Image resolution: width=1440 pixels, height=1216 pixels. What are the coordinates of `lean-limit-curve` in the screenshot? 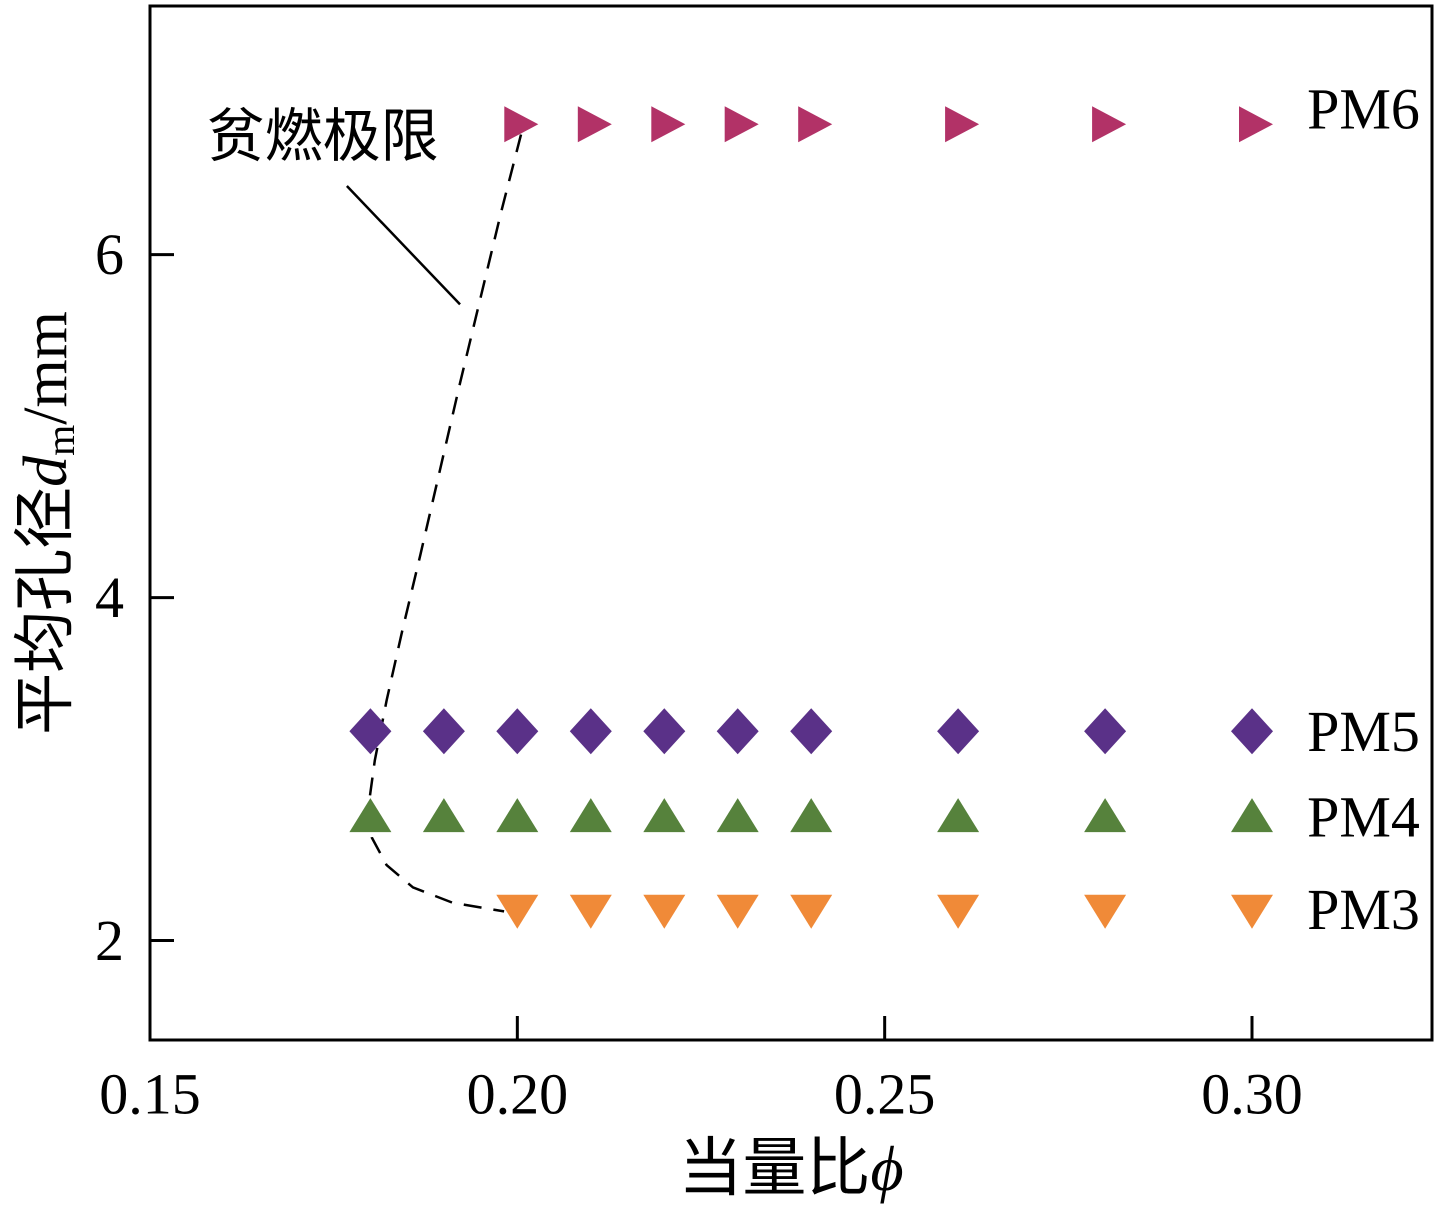 It's located at (445, 523).